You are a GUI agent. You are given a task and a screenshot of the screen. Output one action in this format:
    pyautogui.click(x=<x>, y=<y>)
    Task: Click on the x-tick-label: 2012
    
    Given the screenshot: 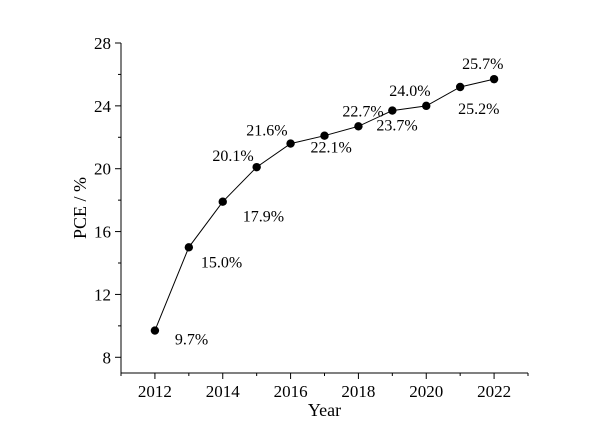 What is the action you would take?
    pyautogui.click(x=155, y=391)
    